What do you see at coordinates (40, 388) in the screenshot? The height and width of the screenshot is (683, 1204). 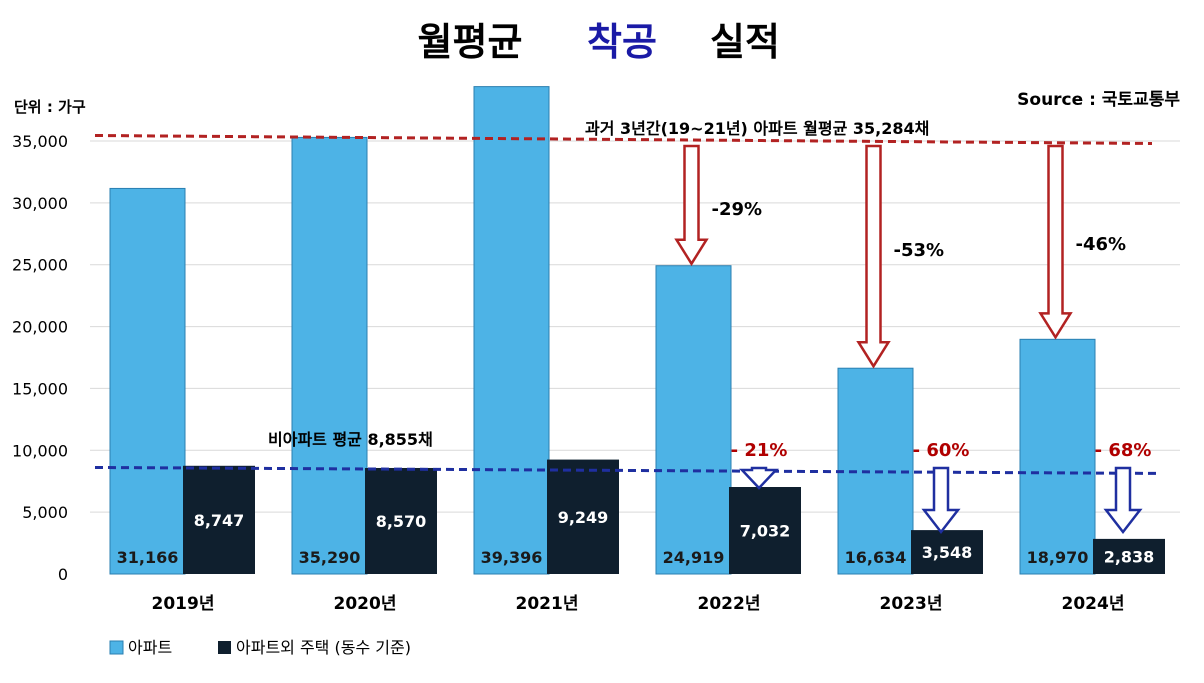 I see `y-tick-label: 15,000` at bounding box center [40, 388].